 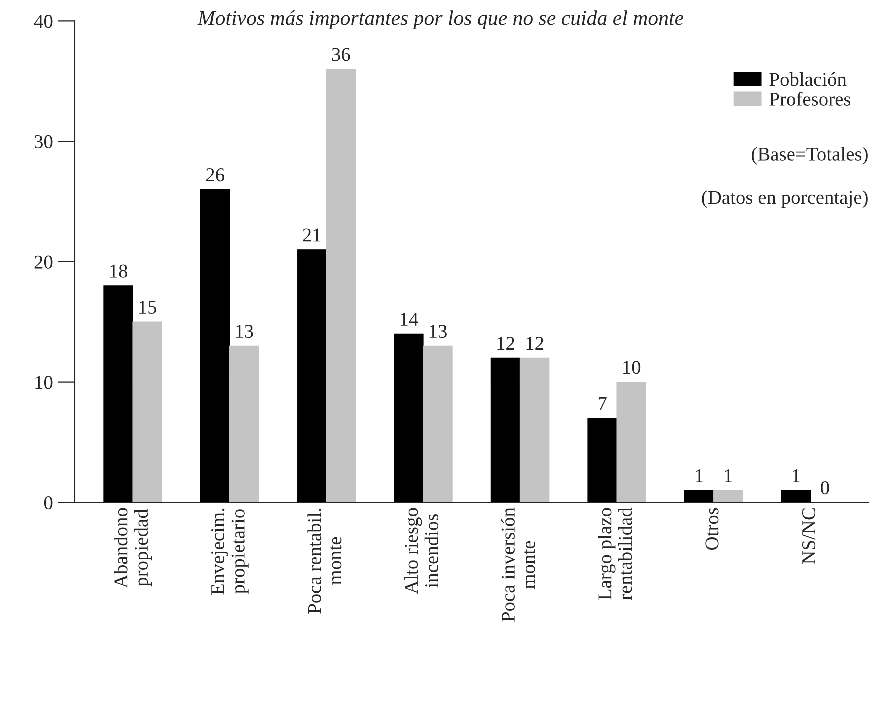 I want to click on x-tick-label: Poca rentabil. monte, so click(x=325, y=561).